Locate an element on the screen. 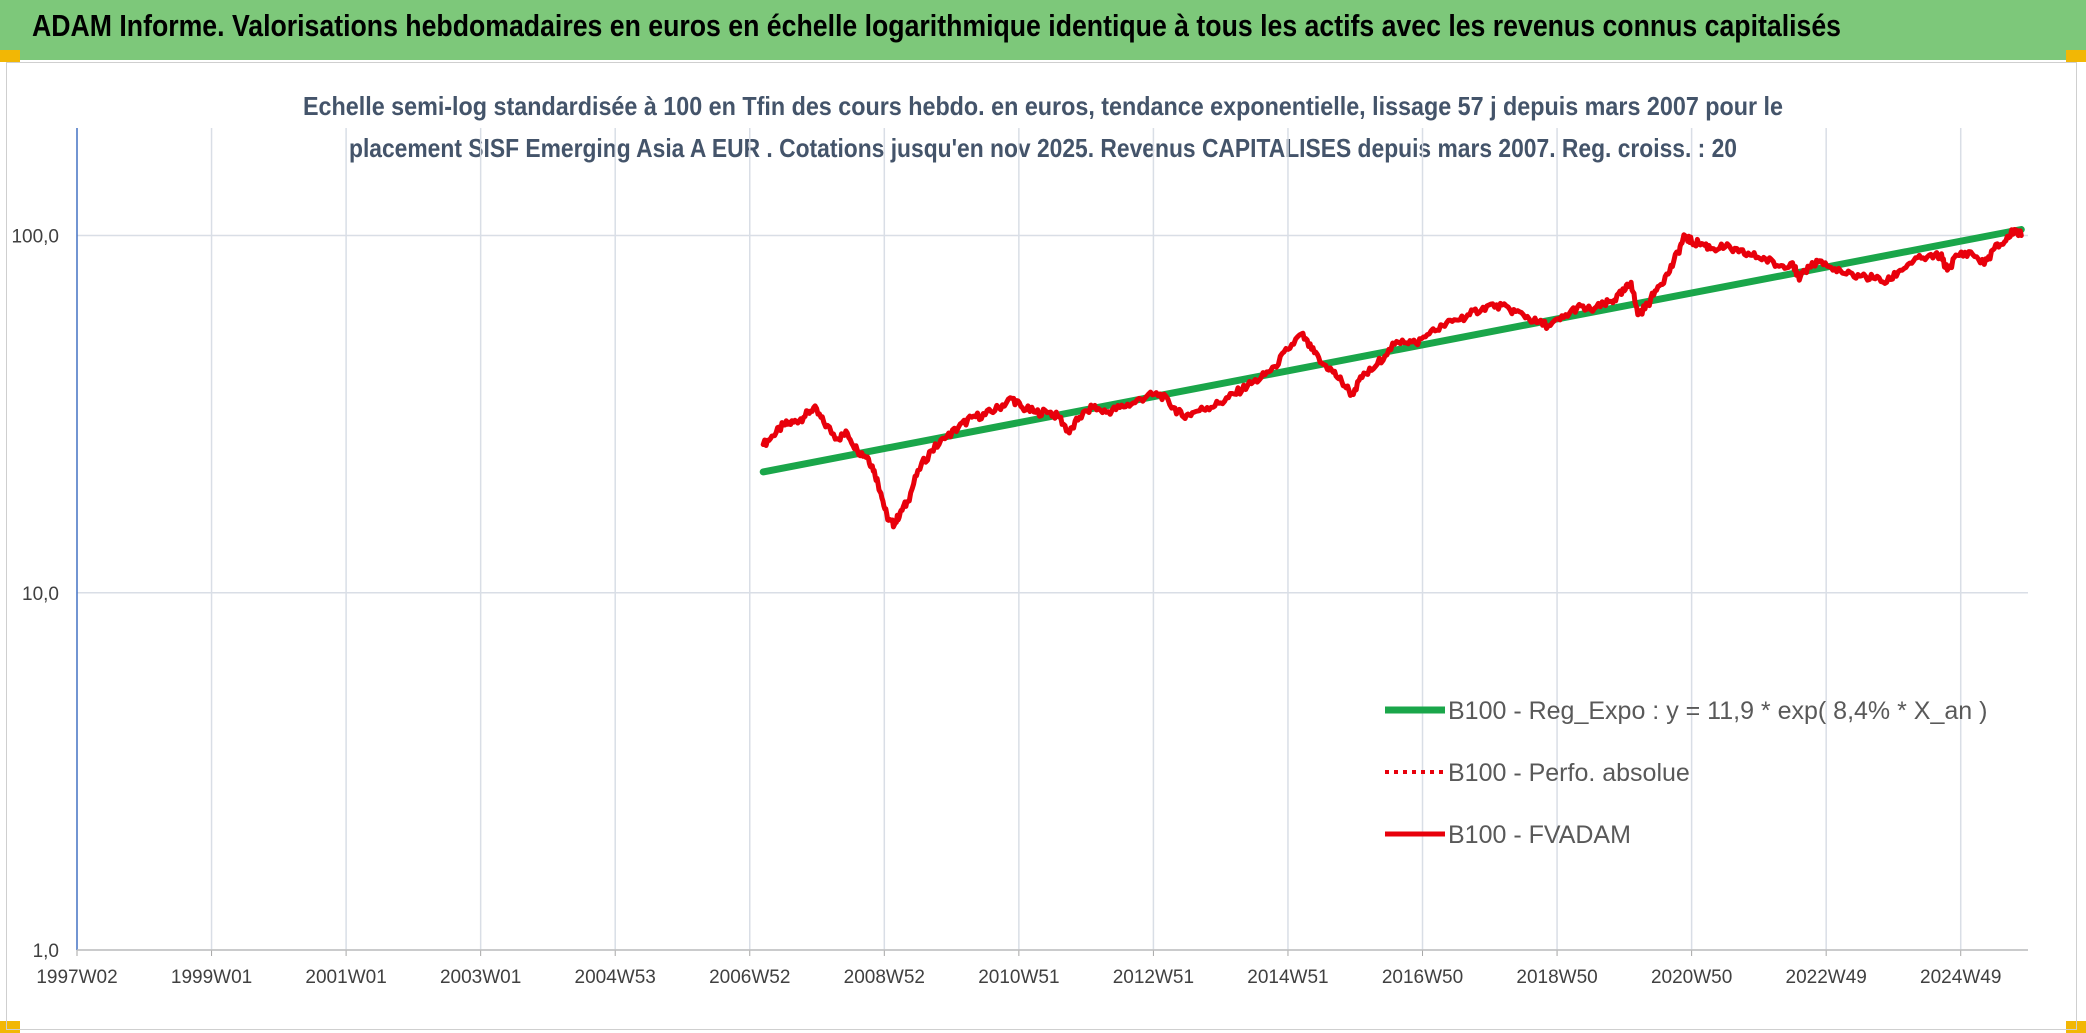  x-tick-label: 1999W01 is located at coordinates (211, 977).